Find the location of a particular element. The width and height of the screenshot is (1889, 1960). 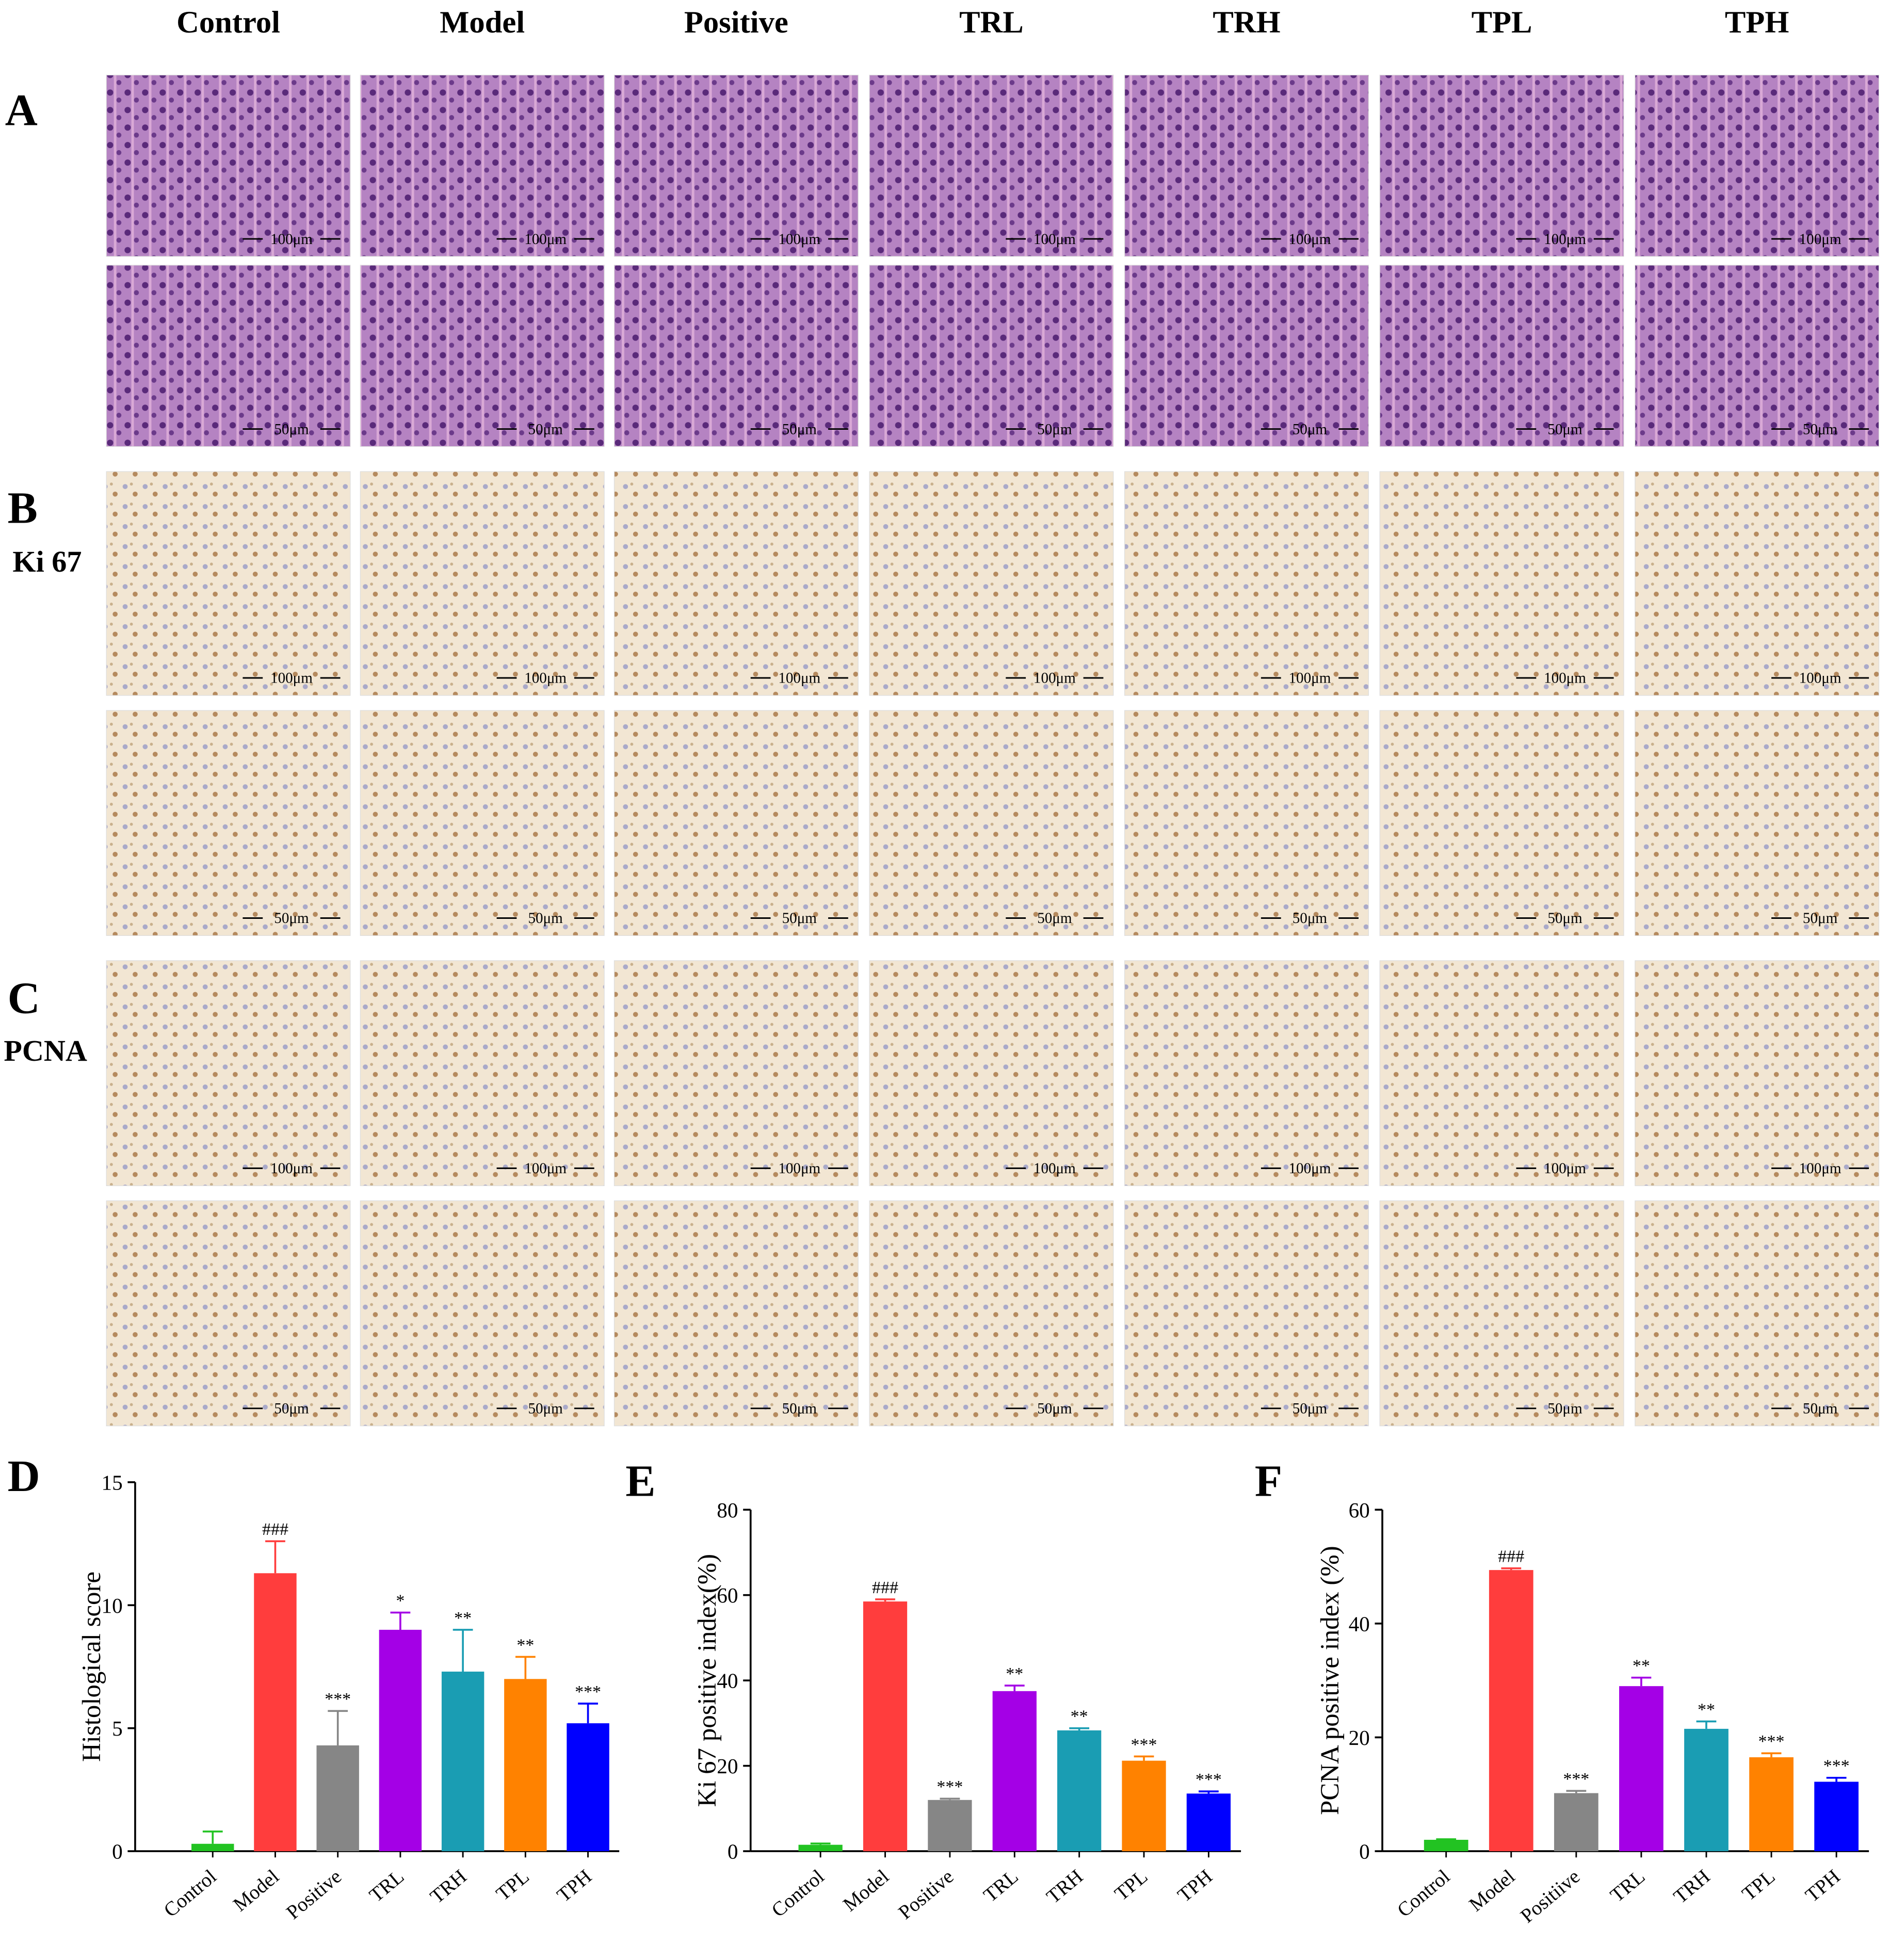

y-tick-label: 0 is located at coordinates (733, 1852).